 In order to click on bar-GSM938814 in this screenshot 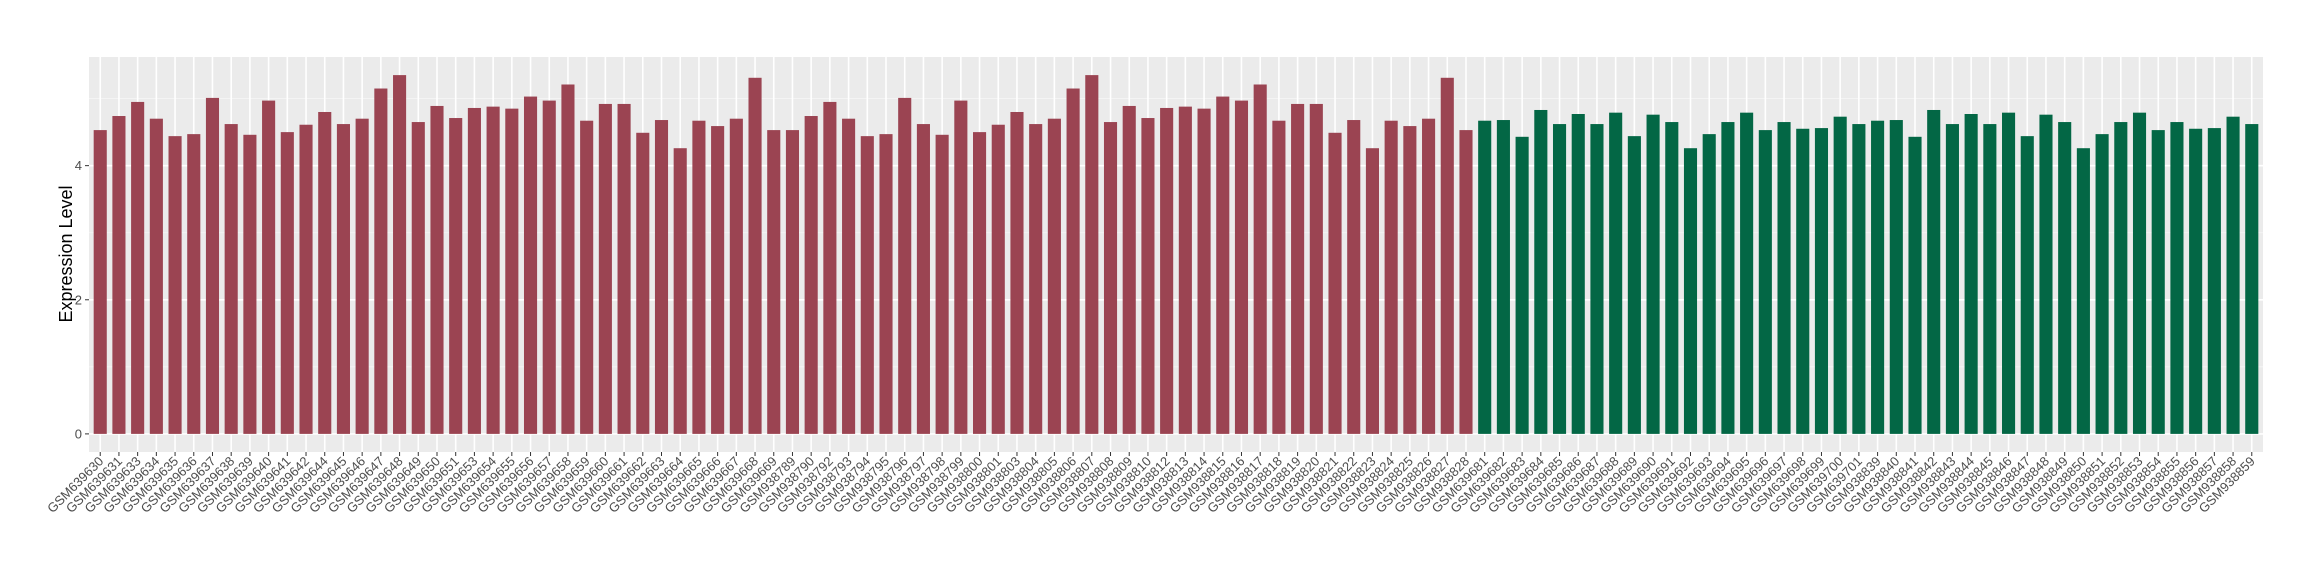, I will do `click(1204, 271)`.